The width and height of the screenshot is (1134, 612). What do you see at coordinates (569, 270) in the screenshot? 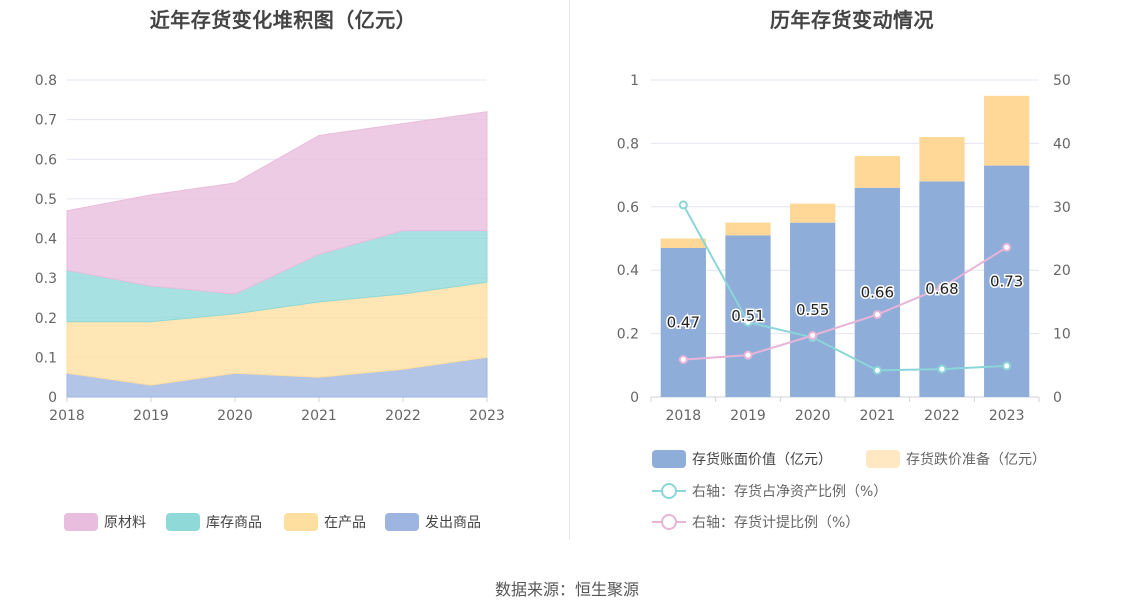
I see `panel-divider` at bounding box center [569, 270].